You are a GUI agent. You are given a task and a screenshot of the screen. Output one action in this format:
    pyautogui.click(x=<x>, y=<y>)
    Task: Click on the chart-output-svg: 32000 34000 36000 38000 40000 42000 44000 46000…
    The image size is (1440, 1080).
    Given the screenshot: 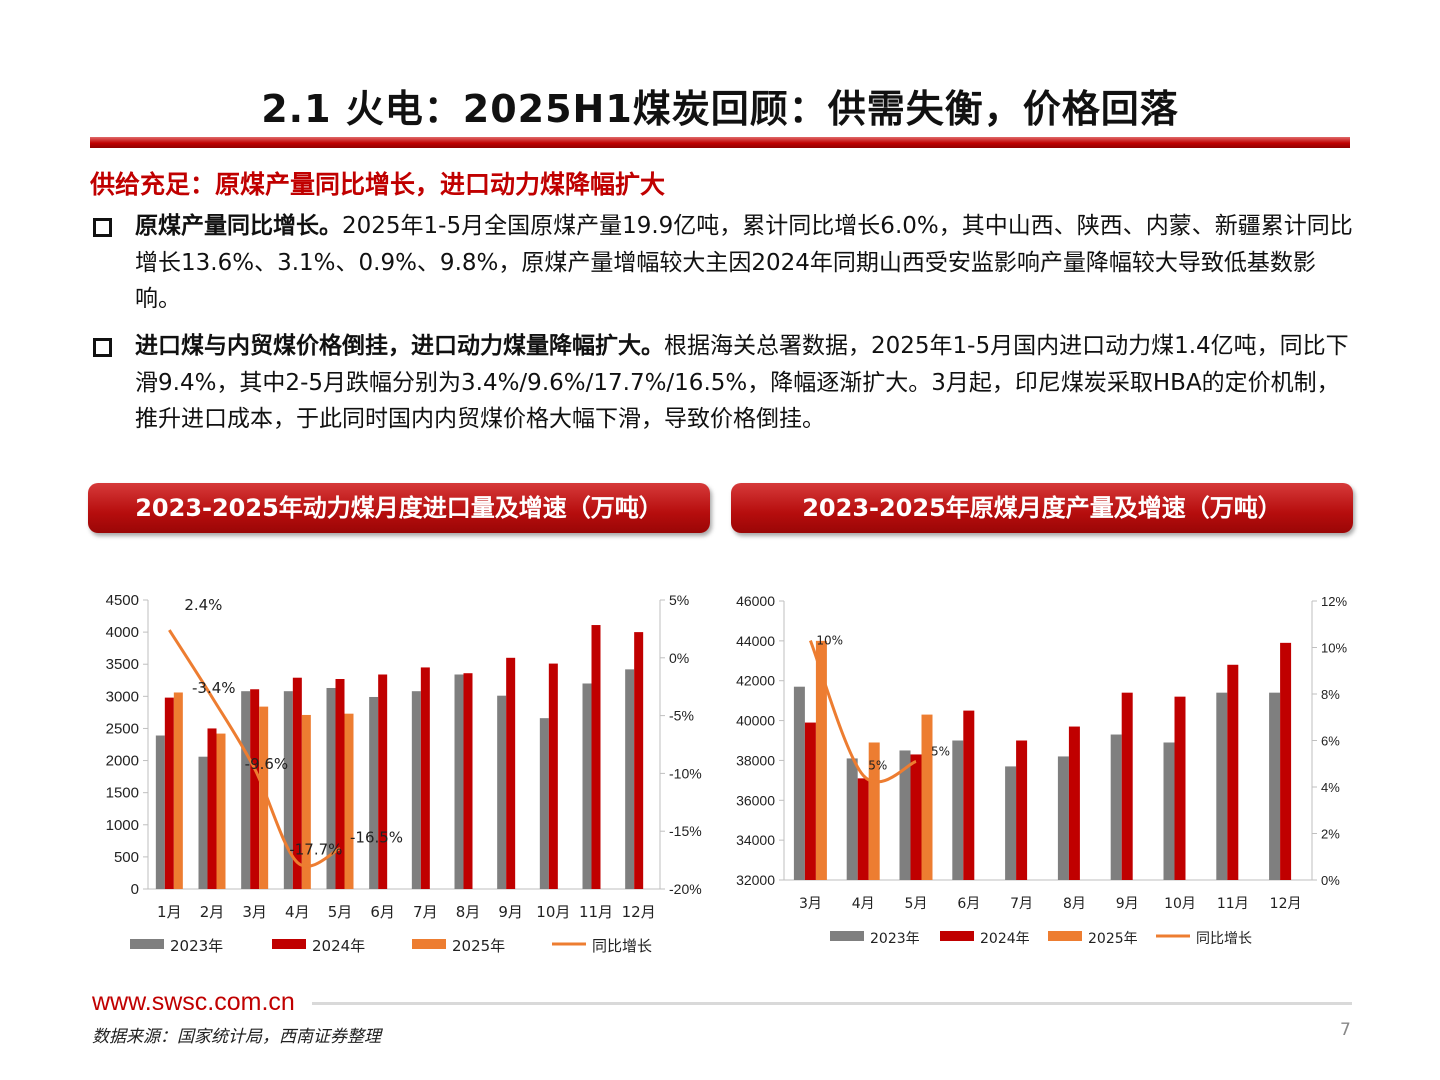 What is the action you would take?
    pyautogui.click(x=1041, y=770)
    